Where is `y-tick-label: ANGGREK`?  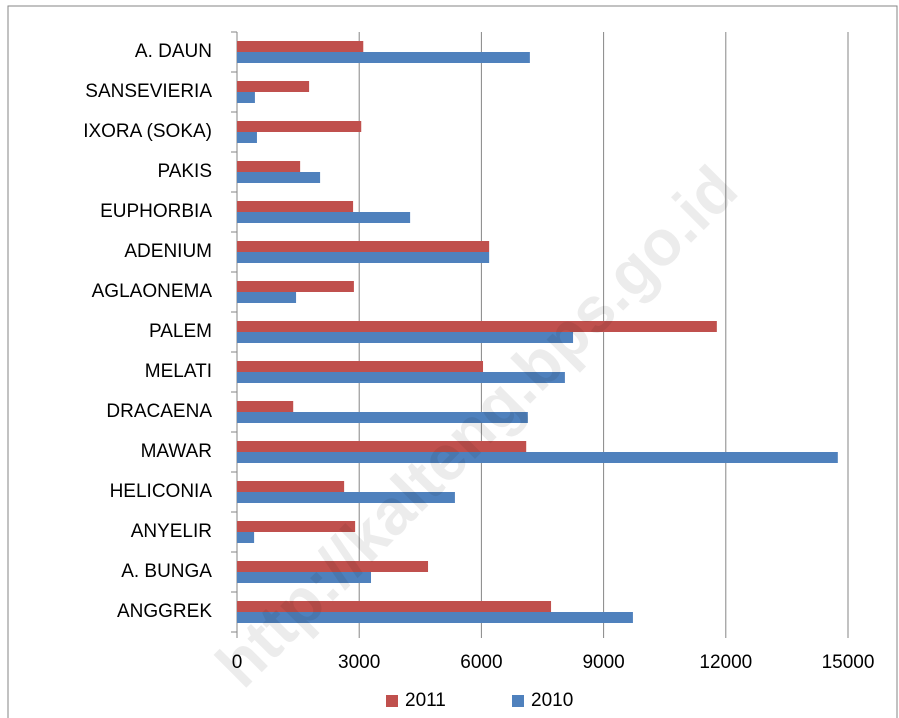
y-tick-label: ANGGREK is located at coordinates (164, 611).